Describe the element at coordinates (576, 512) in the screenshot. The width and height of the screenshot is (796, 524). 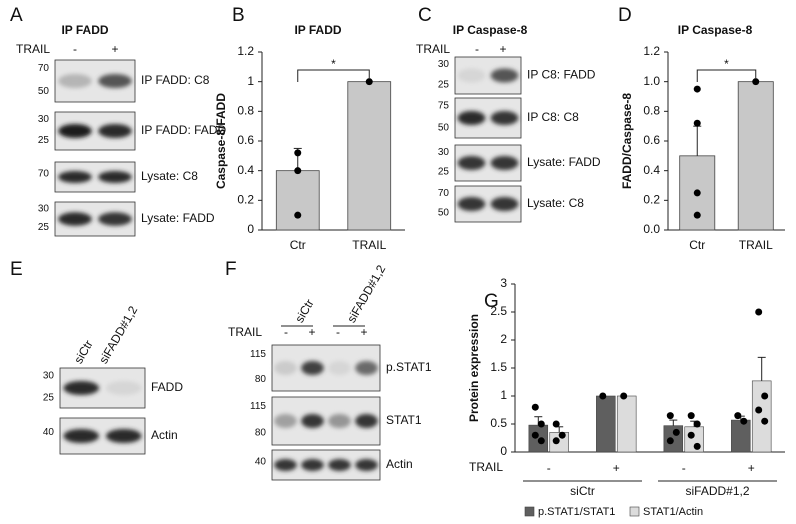
I see `legend-label: p.STAT1/STAT1` at that location.